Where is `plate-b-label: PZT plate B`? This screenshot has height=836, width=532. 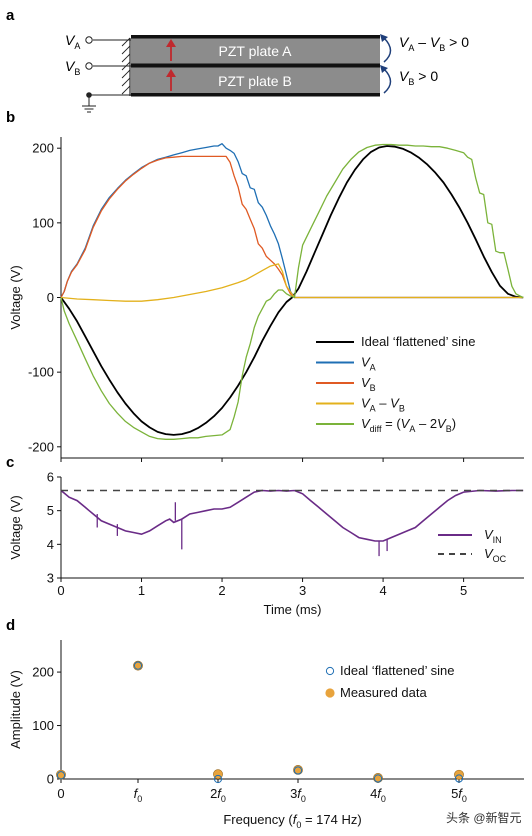 plate-b-label: PZT plate B is located at coordinates (255, 81).